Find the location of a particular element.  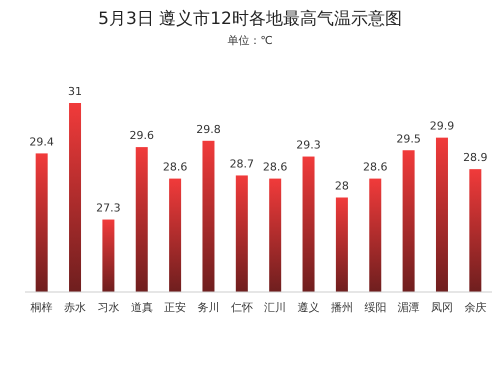

x-tick-label: 道真 is located at coordinates (141, 307).